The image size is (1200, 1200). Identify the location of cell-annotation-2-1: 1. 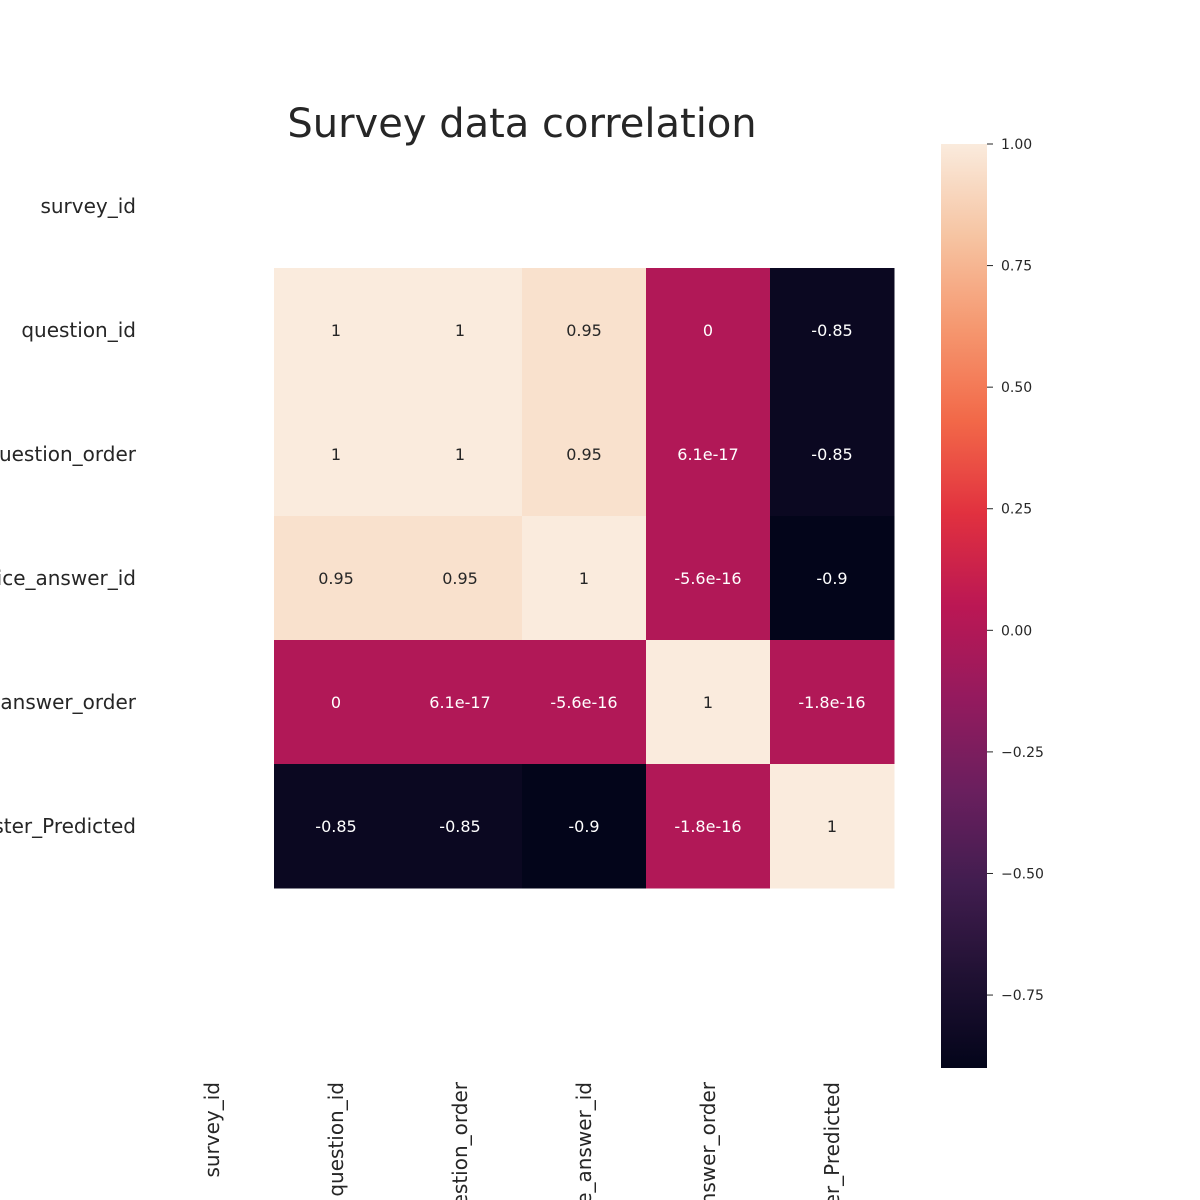
(336, 454).